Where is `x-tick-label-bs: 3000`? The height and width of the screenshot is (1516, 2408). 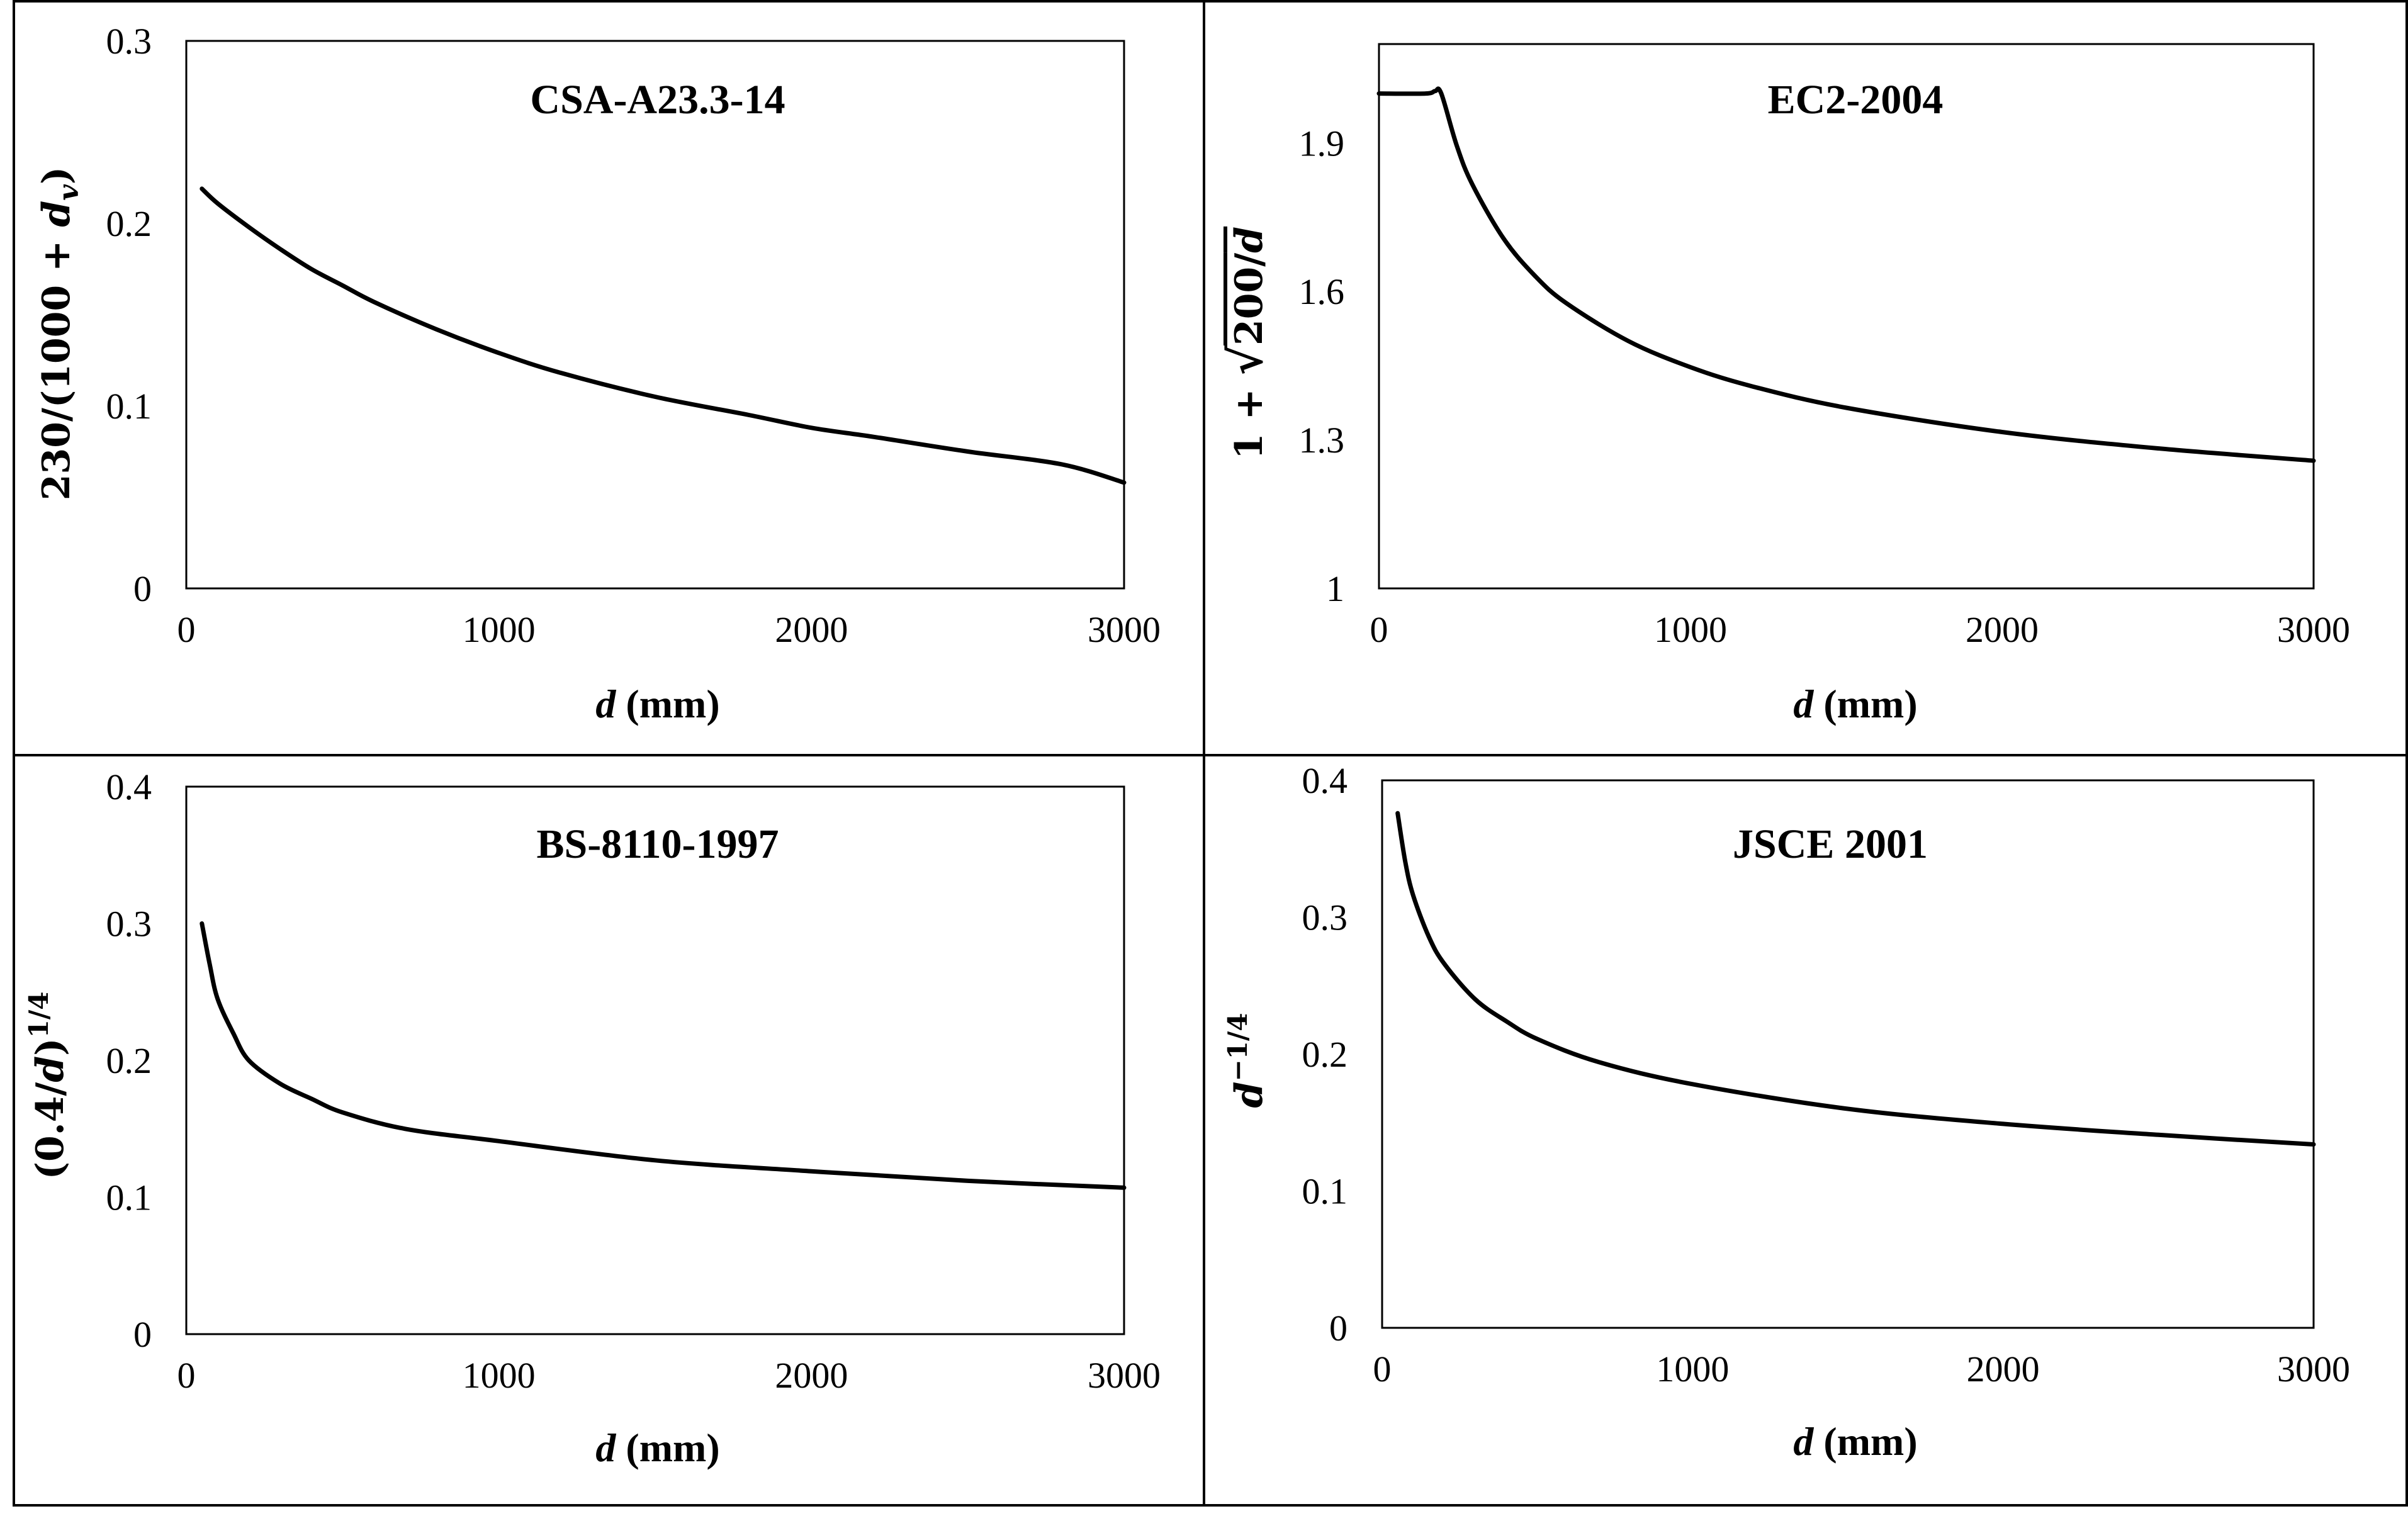
x-tick-label-bs: 3000 is located at coordinates (1124, 1375).